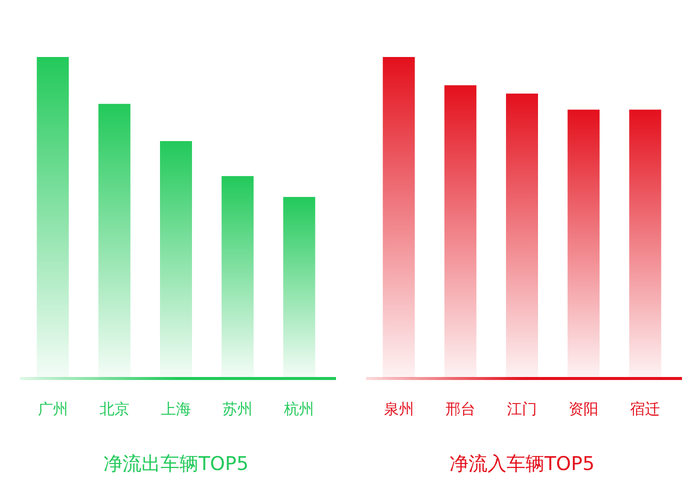  What do you see at coordinates (522, 464) in the screenshot?
I see `text: 净流入车辆TOP5` at bounding box center [522, 464].